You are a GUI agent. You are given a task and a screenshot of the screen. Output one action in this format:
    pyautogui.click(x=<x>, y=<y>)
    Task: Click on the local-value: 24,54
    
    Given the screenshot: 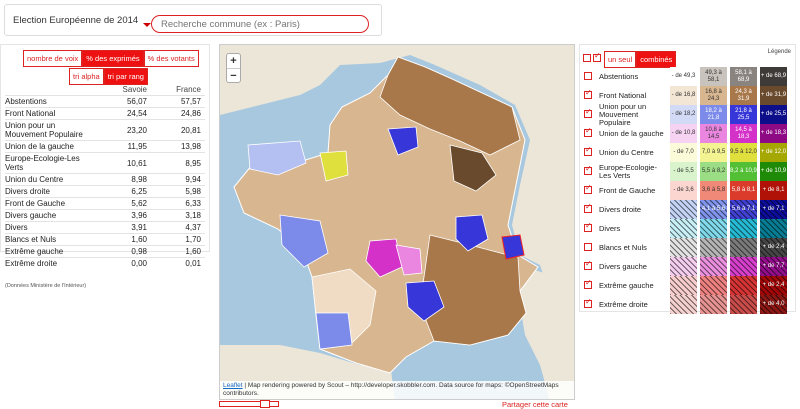 What is the action you would take?
    pyautogui.click(x=124, y=113)
    